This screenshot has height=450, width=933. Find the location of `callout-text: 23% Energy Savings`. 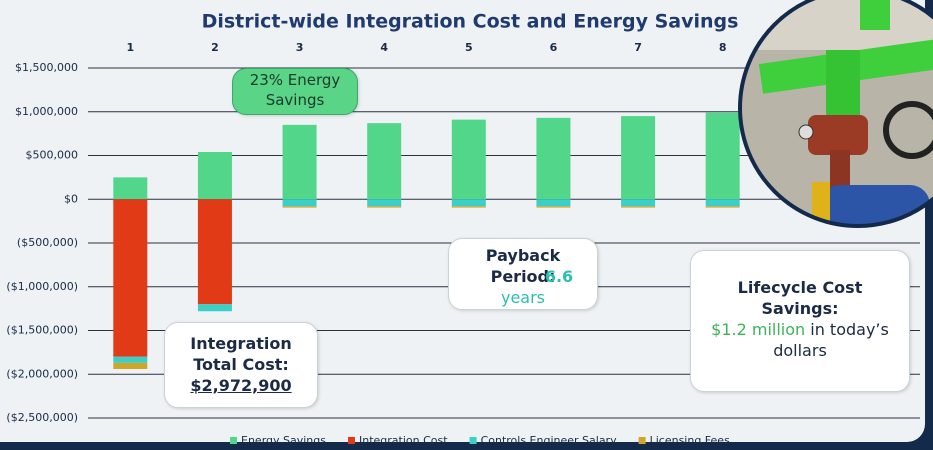

callout-text: 23% Energy Savings is located at coordinates (295, 90).